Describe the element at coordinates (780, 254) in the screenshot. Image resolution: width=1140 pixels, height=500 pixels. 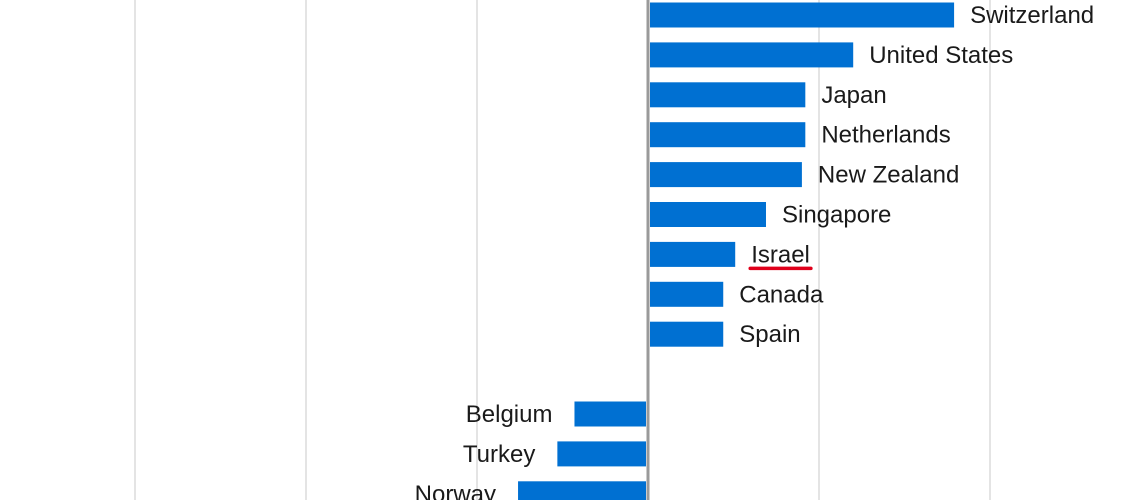
I see `category-label: Israel` at that location.